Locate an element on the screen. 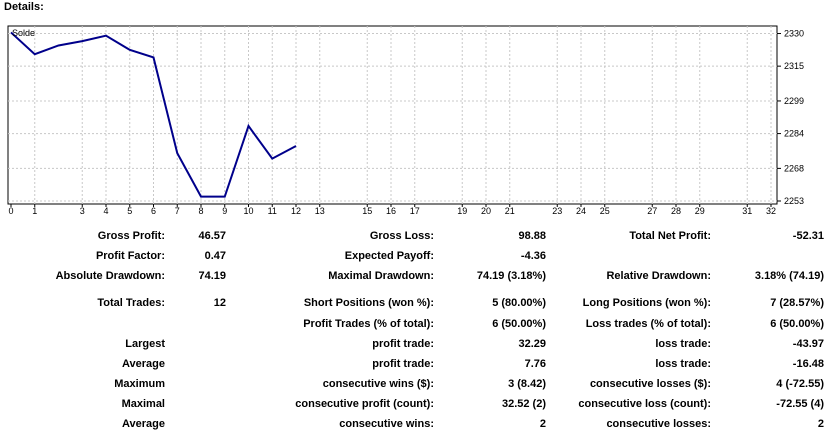  stat-label: Long Positions (won %): is located at coordinates (646, 303).